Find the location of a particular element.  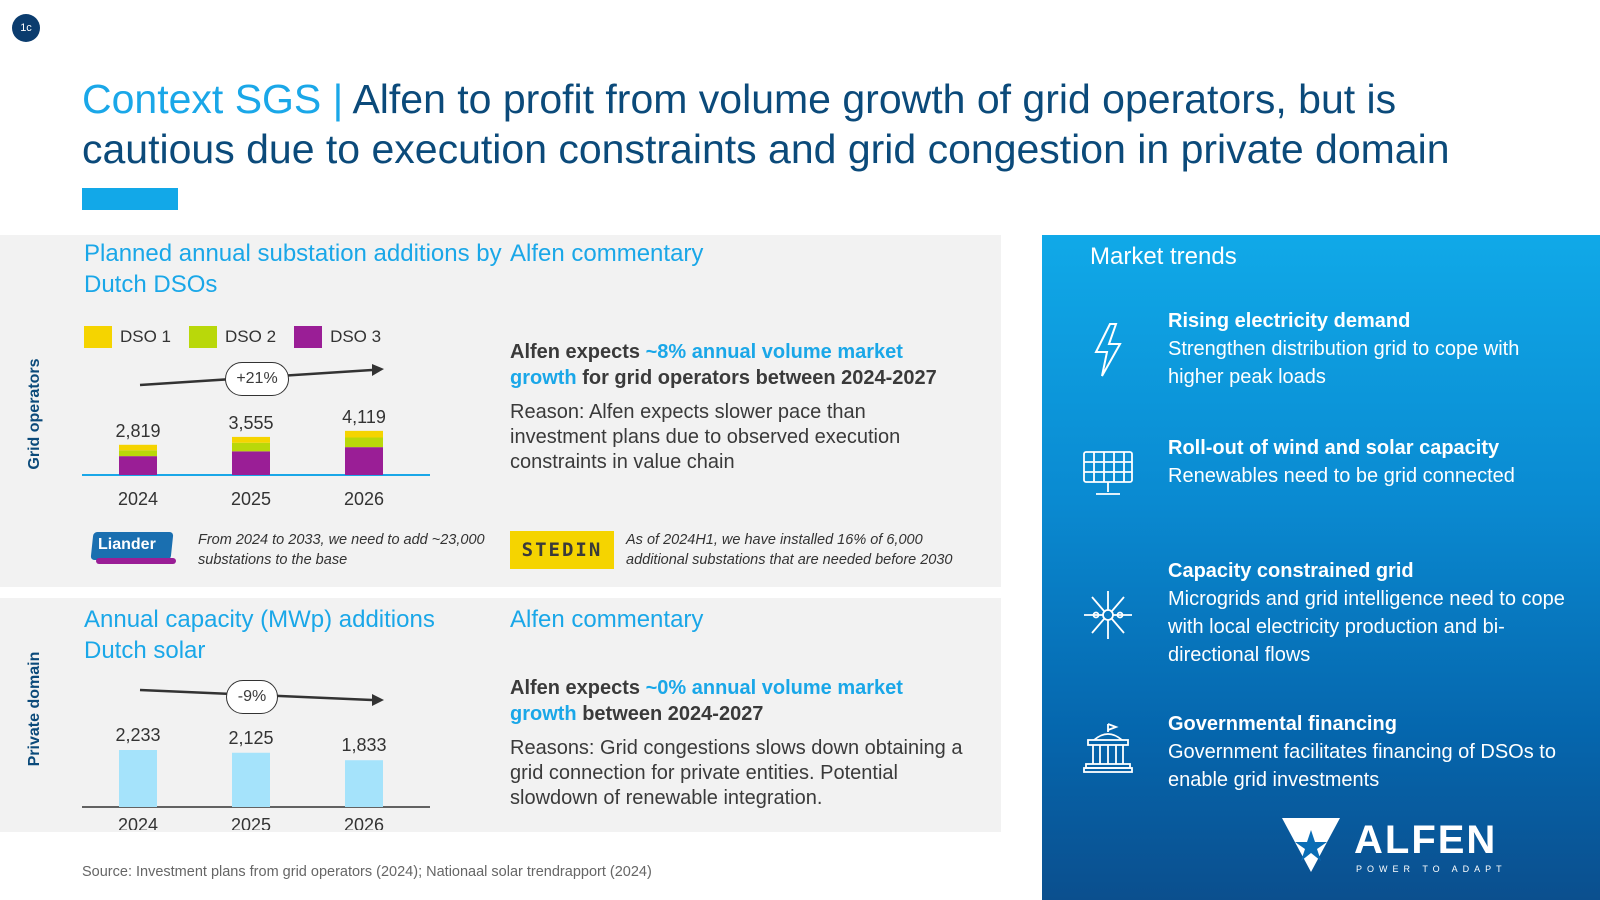

bar-dso1-2026 is located at coordinates (364, 434).